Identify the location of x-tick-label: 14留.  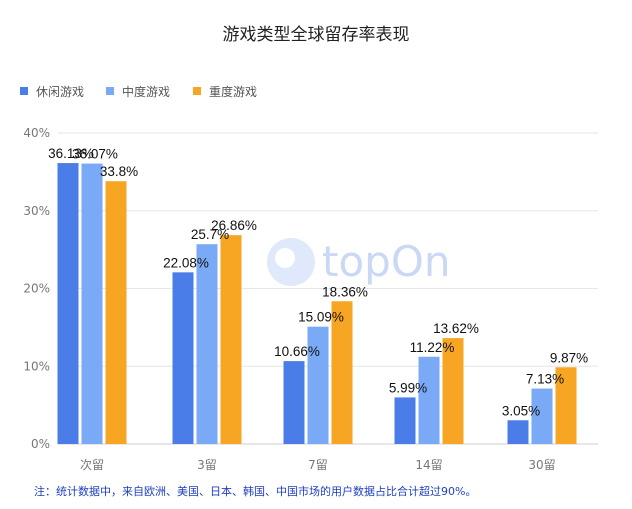
(428, 465).